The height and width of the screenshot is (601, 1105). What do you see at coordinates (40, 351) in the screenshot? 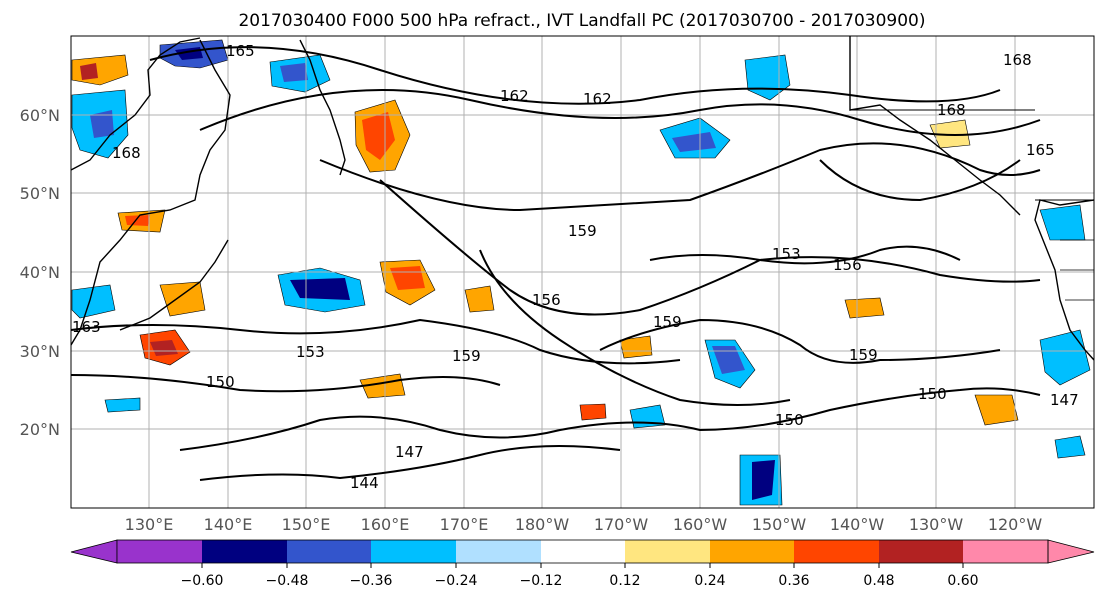
I see `lat-label: 30°N` at bounding box center [40, 351].